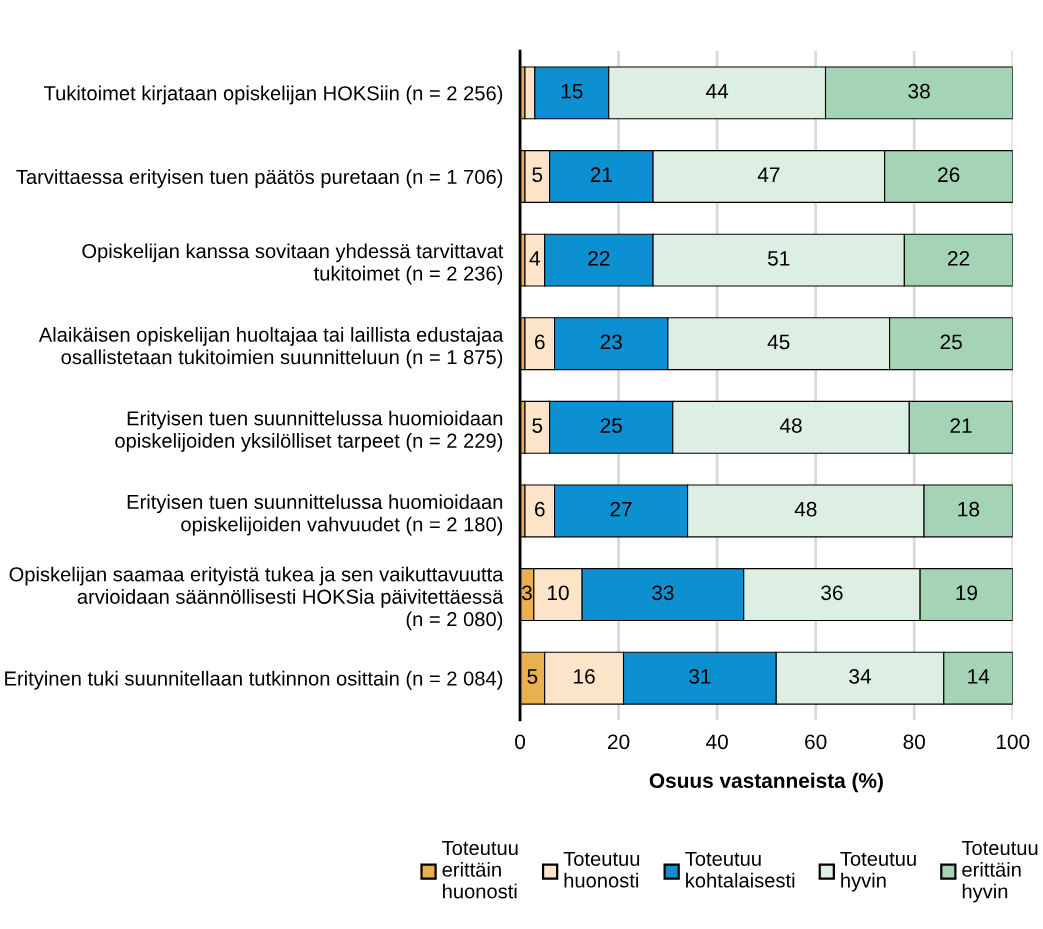 Image resolution: width=1043 pixels, height=929 pixels. I want to click on data-label: 4, so click(535, 258).